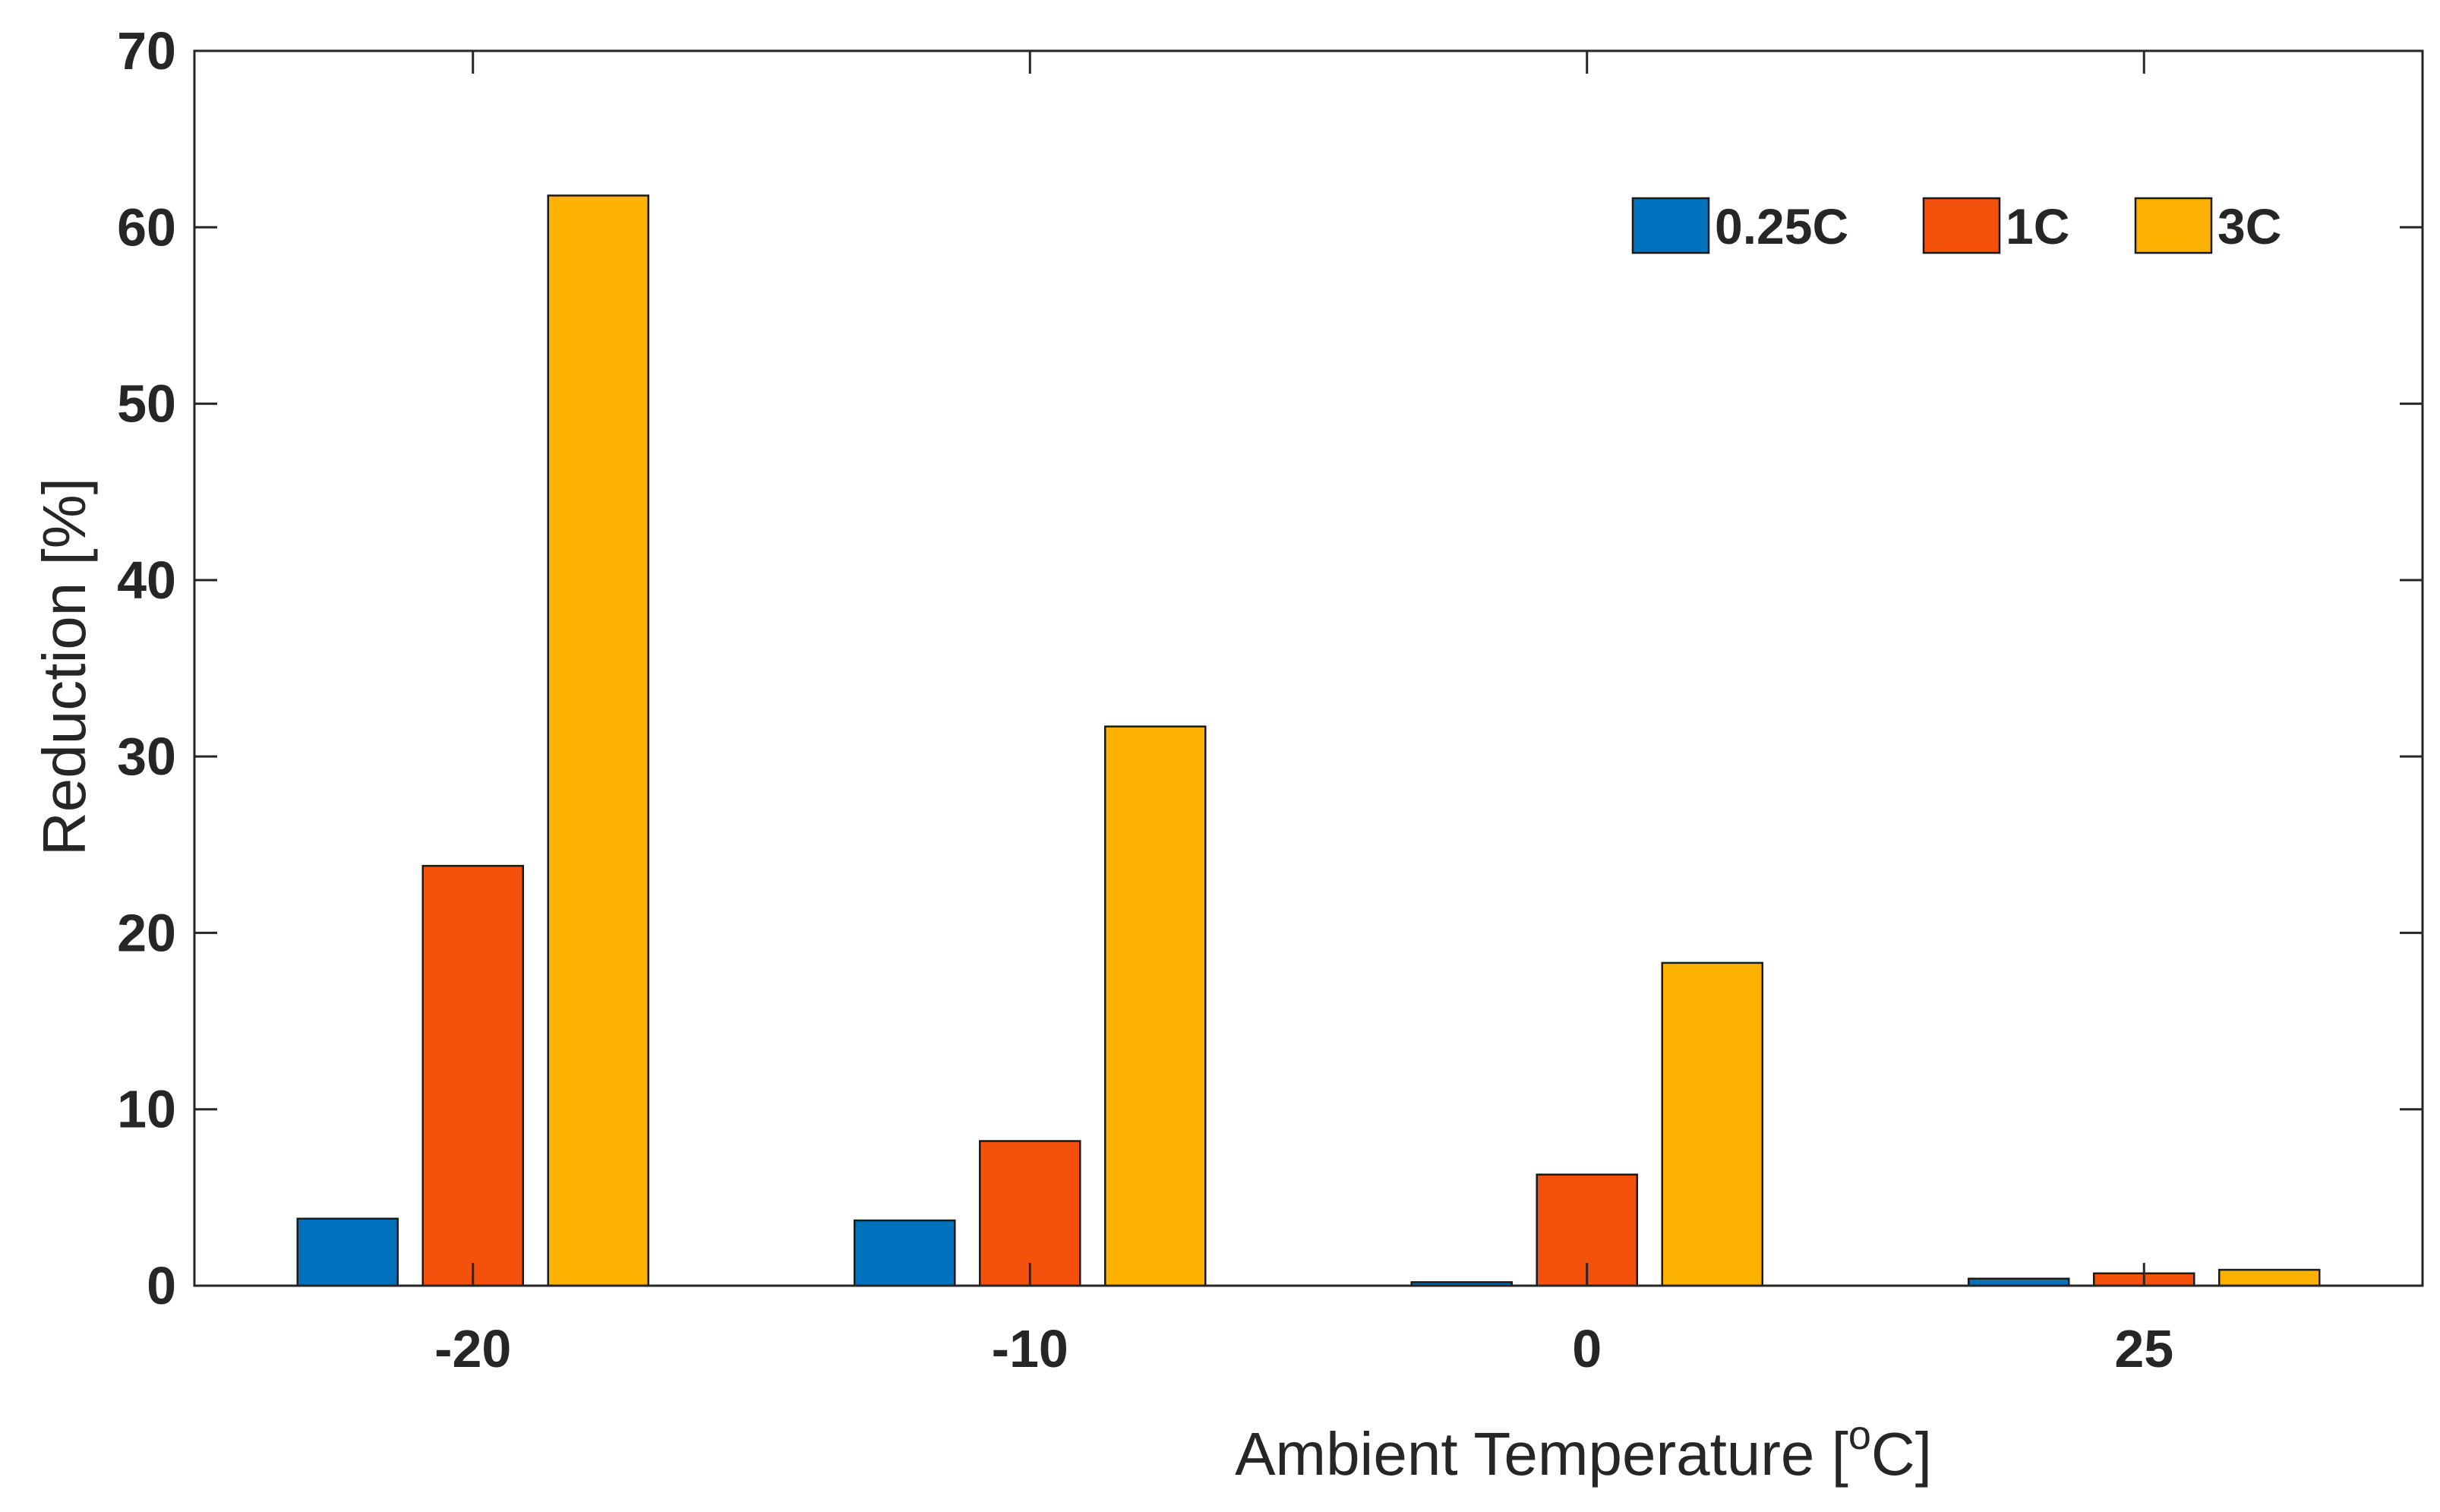  Describe the element at coordinates (146, 404) in the screenshot. I see `y-tick-label: 50` at that location.